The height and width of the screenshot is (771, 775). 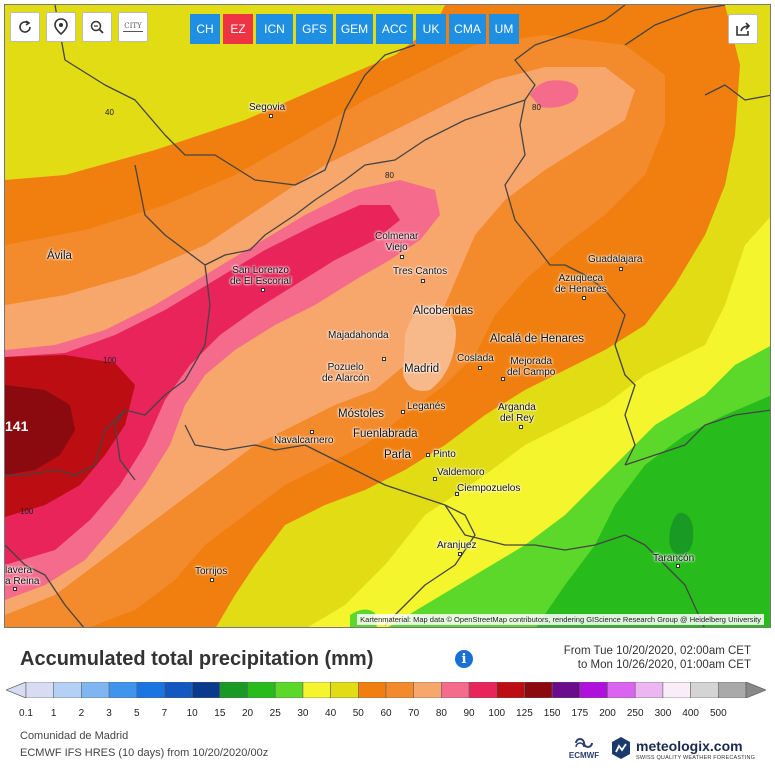 I want to click on legend-value: 300, so click(x=663, y=713).